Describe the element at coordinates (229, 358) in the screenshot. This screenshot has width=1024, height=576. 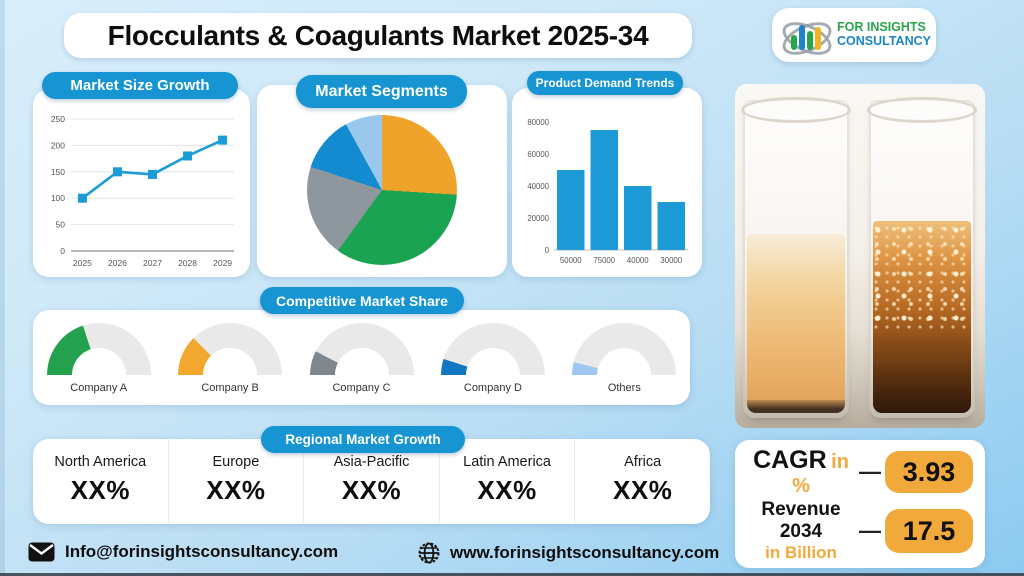
I see `gauge-company-b: Company B` at that location.